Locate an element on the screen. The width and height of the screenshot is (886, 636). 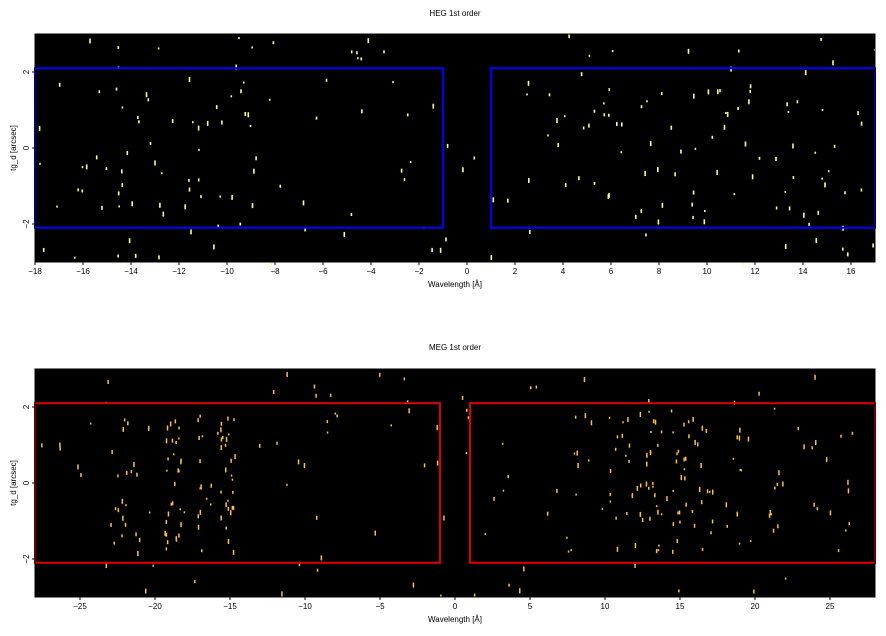
x-tick-label: −14 is located at coordinates (131, 271).